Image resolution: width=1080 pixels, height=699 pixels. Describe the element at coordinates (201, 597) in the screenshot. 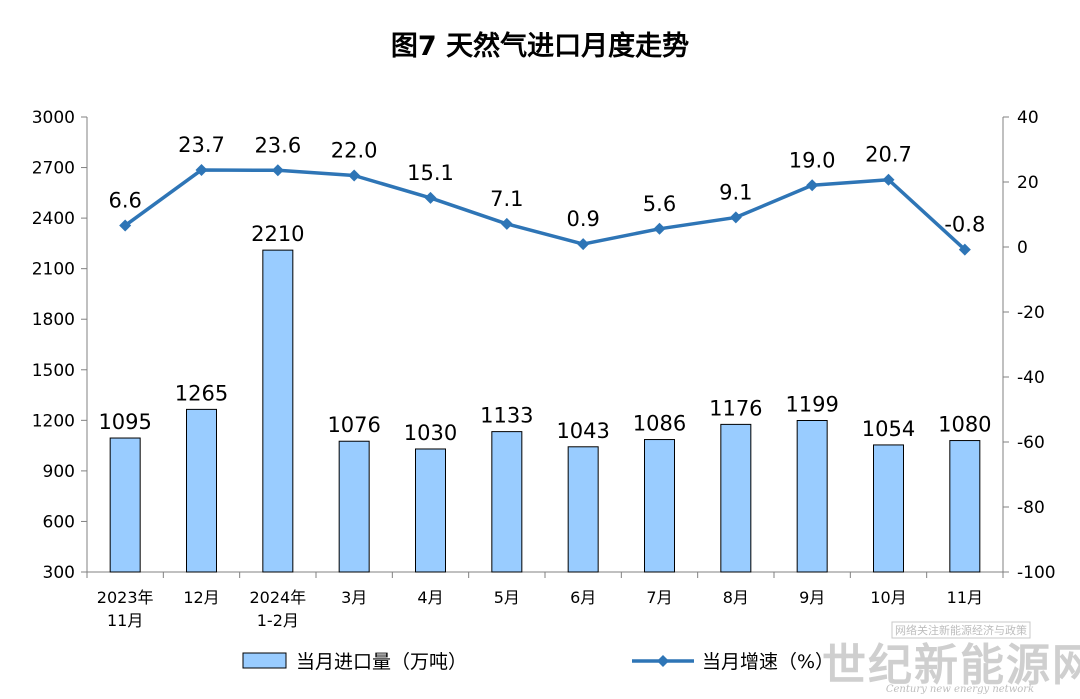

I see `x-category-line: 12月` at that location.